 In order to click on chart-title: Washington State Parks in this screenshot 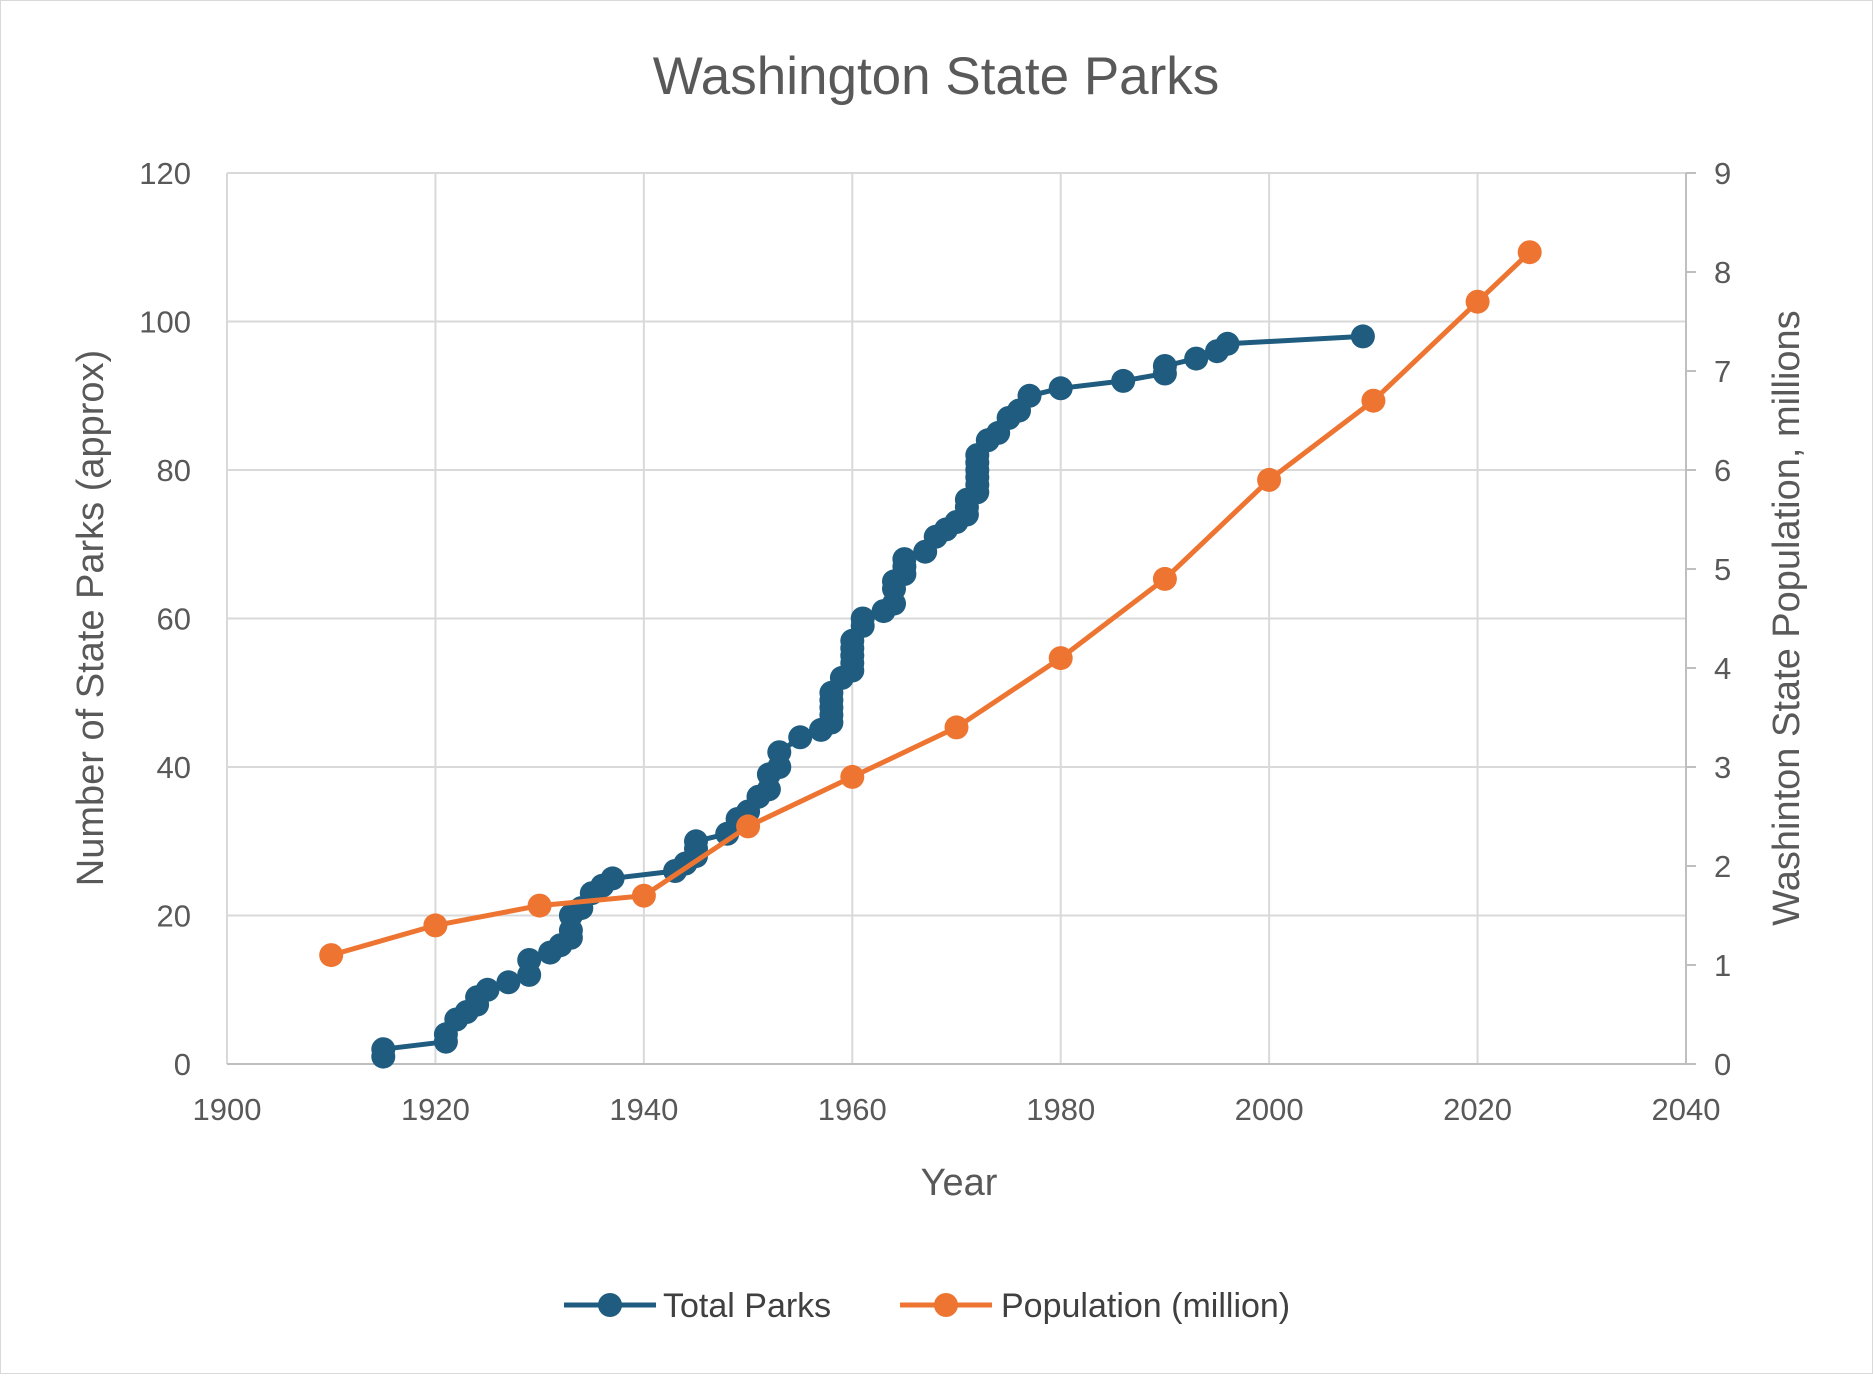, I will do `click(936, 76)`.